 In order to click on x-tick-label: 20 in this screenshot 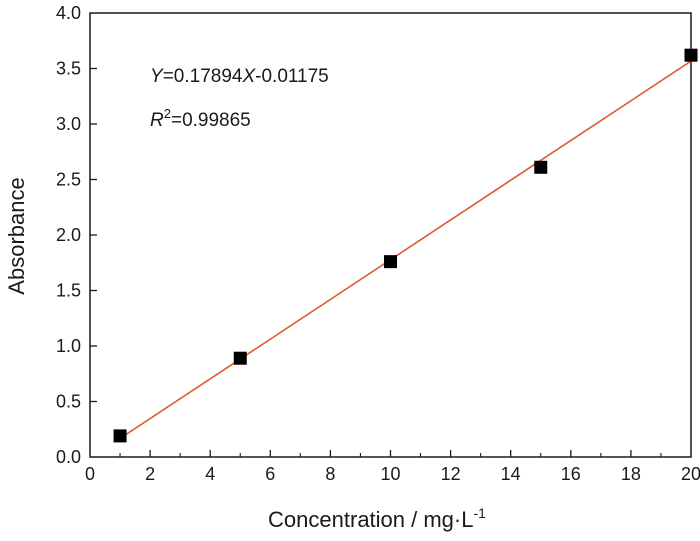, I will do `click(690, 474)`.